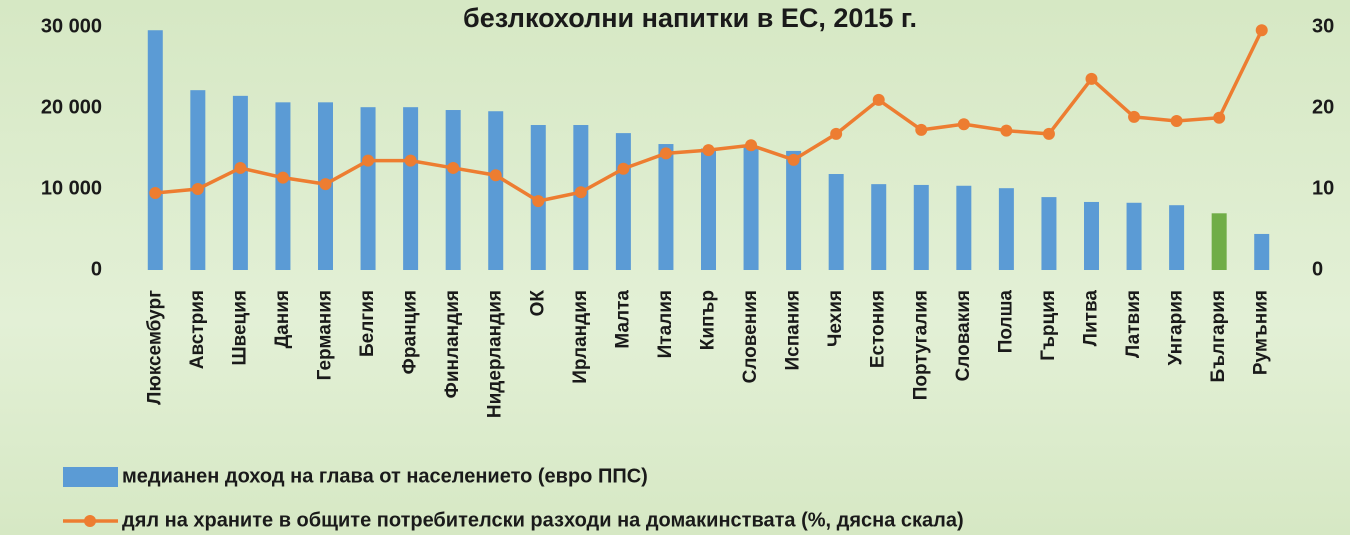 This screenshot has height=535, width=1350. Describe the element at coordinates (154, 347) in the screenshot. I see `x-tick-label: Люксембург` at that location.